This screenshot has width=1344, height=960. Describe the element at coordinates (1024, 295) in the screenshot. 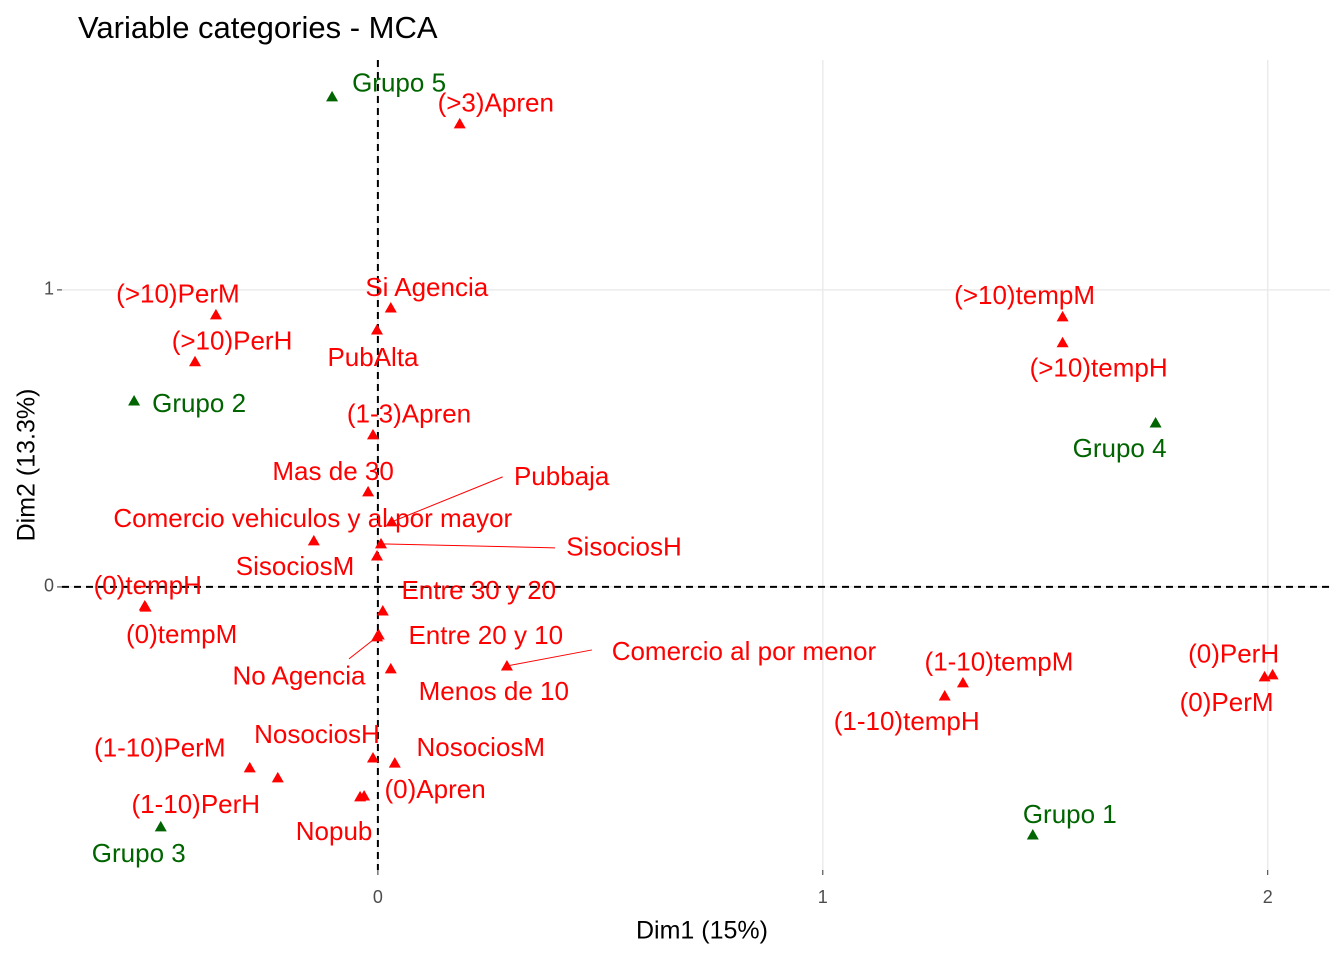

I see `point-label: (>10)tempM` at that location.